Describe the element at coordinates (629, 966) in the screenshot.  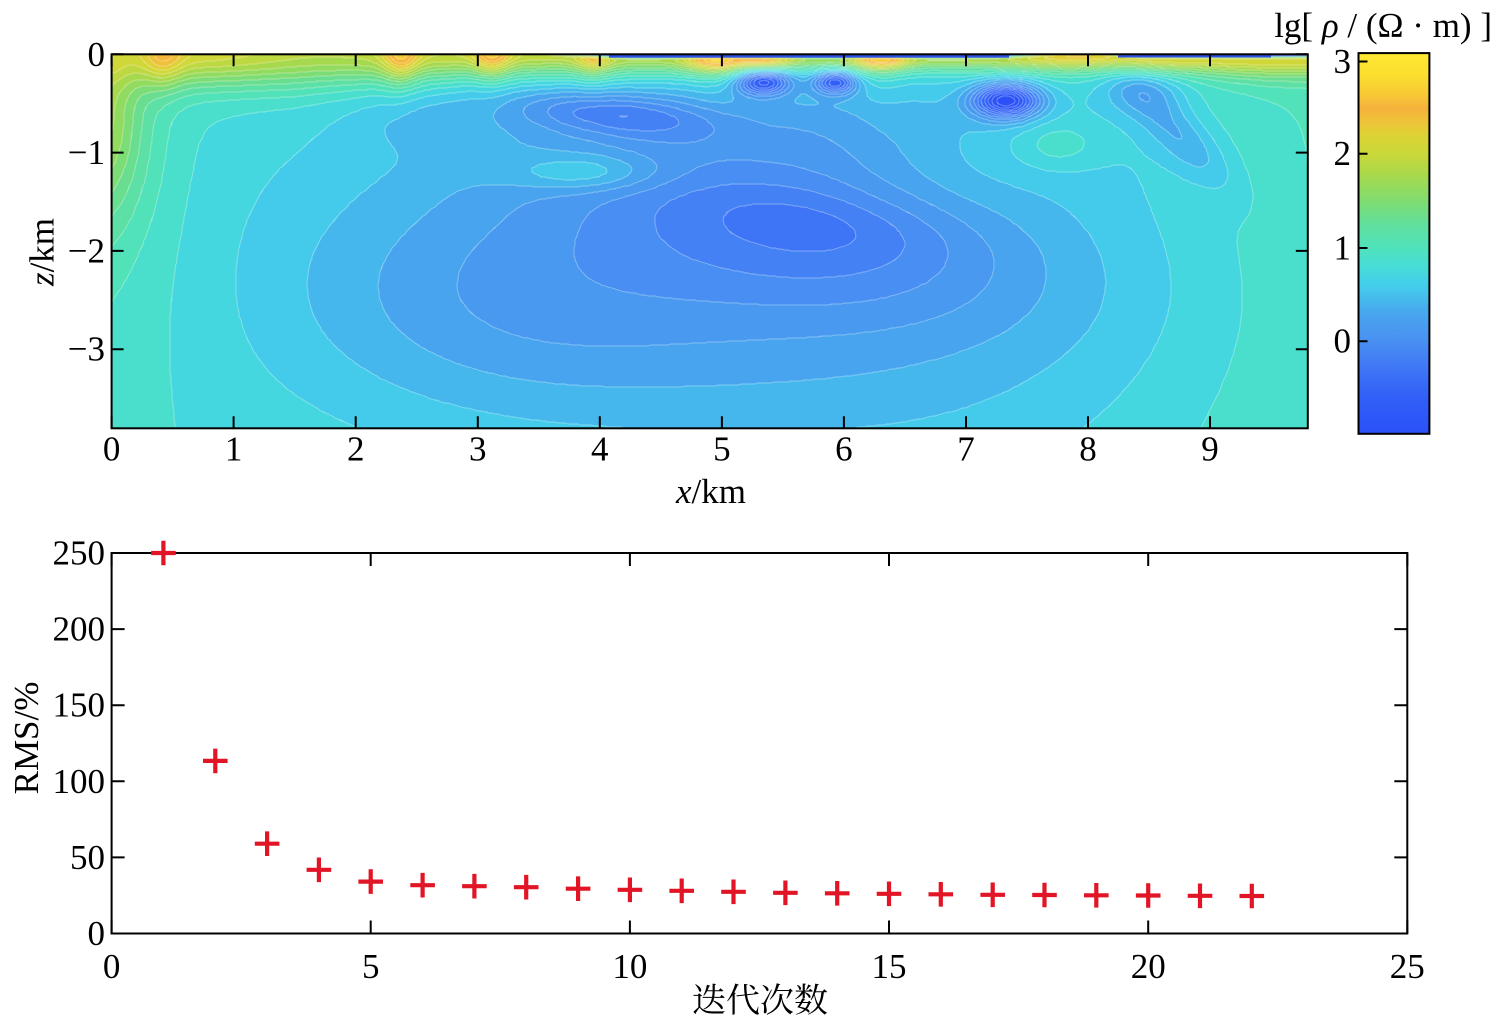
I see `svg-text: 10` at that location.